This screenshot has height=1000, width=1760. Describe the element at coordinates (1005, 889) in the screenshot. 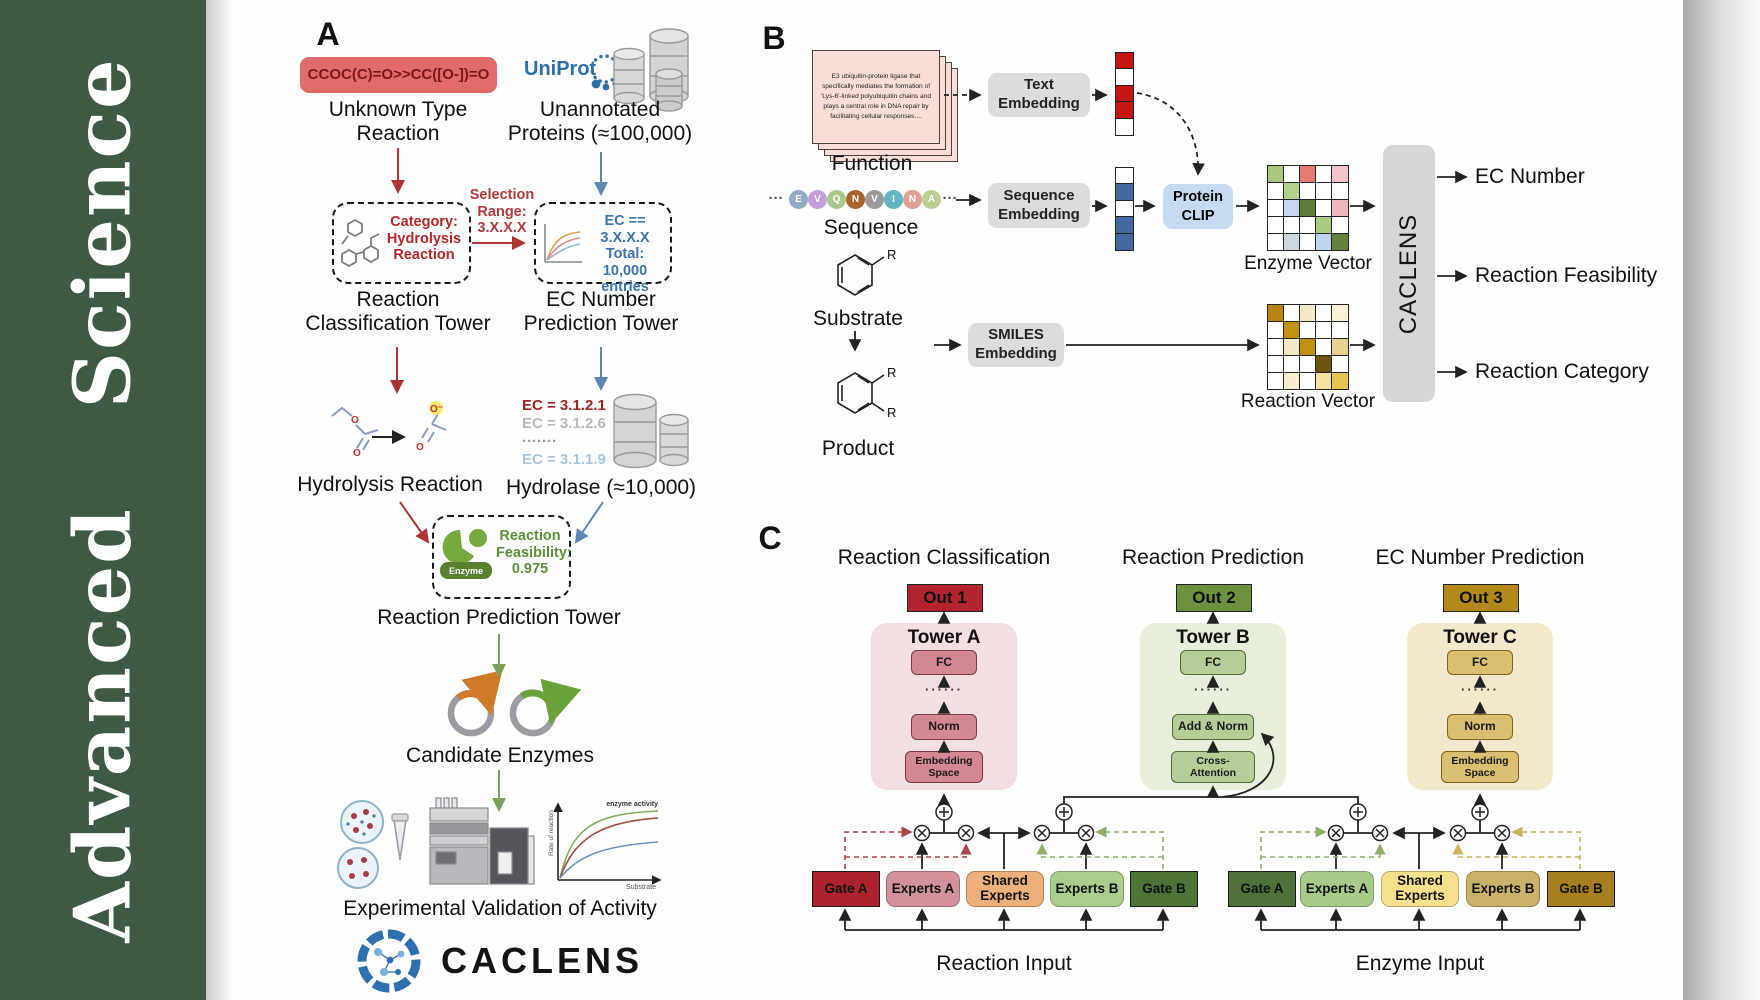

I see `moe1-shared-experts: Shared Experts` at that location.